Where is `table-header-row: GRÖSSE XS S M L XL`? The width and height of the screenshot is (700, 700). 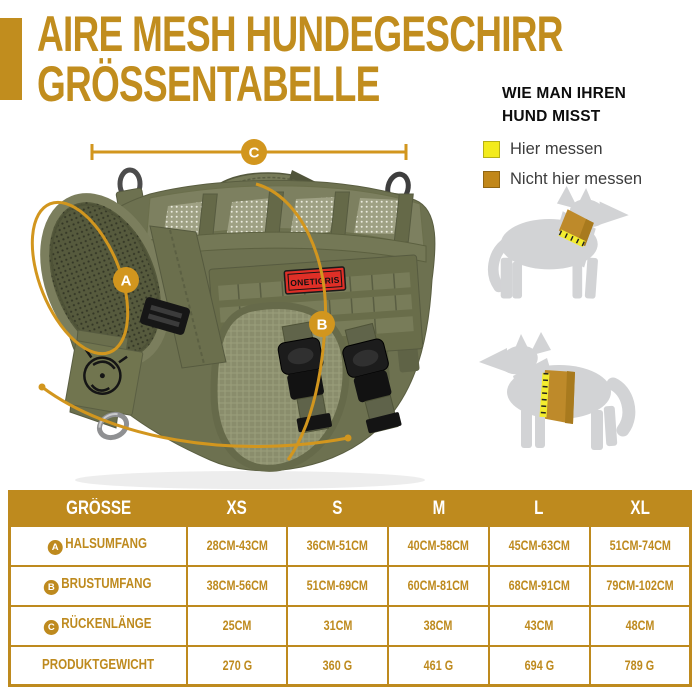
table-header-row: GRÖSSE XS S M L XL is located at coordinates (350, 508).